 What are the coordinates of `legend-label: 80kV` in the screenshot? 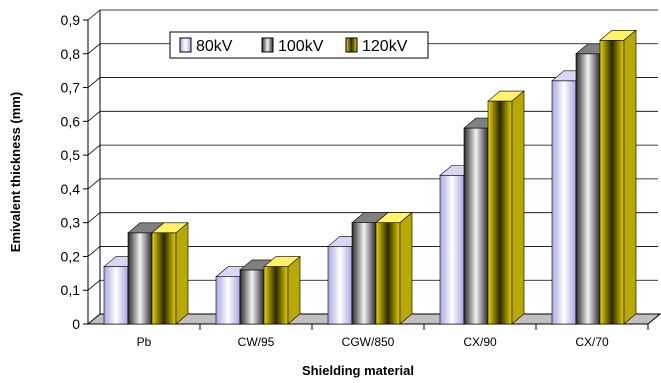 It's located at (214, 46).